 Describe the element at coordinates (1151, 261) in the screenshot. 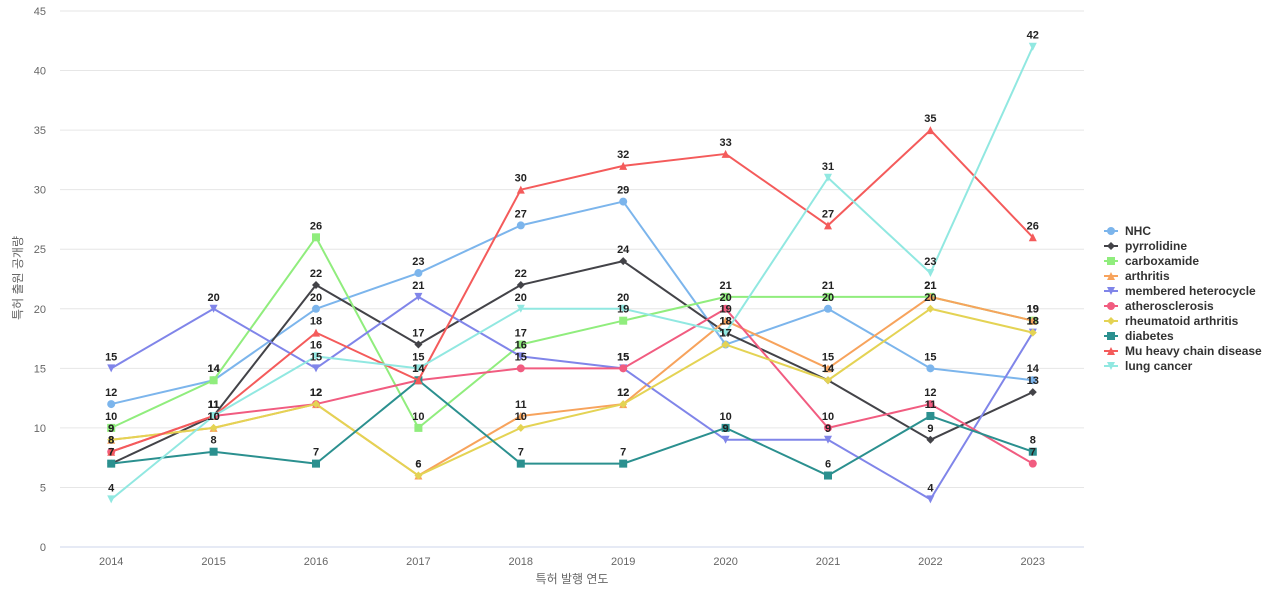

I see `legend-item-carboxamide: carboxamide` at that location.